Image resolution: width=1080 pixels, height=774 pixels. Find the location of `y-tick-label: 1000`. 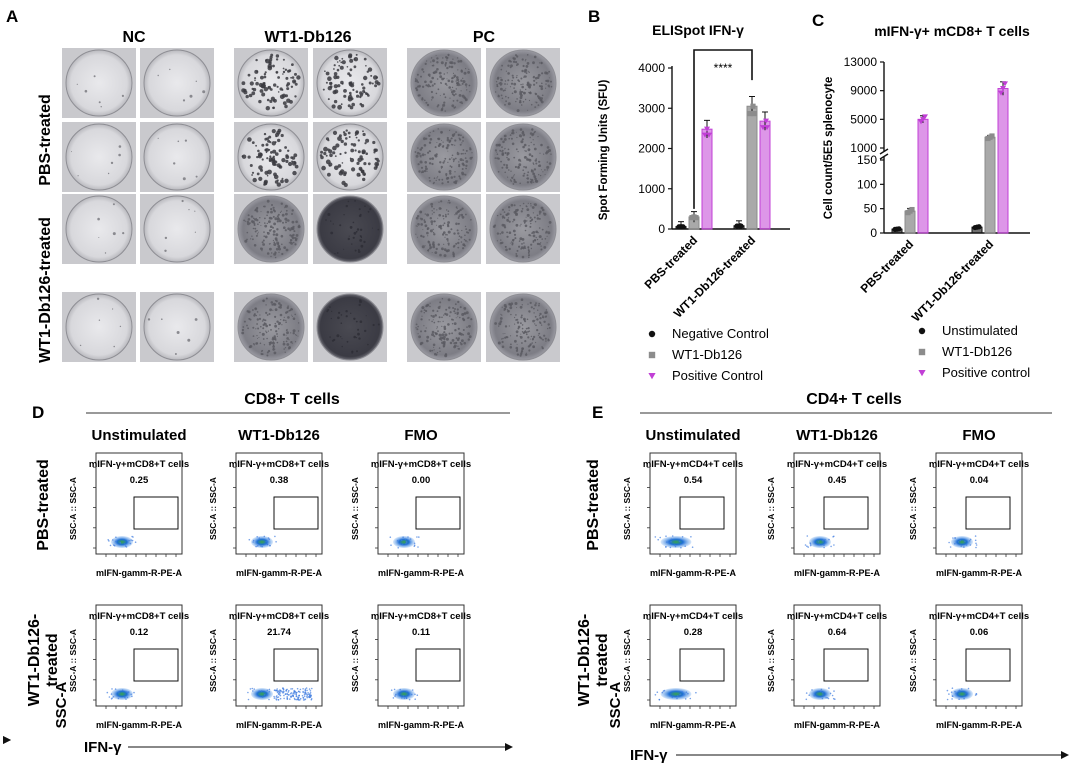

y-tick-label: 1000 is located at coordinates (863, 148).